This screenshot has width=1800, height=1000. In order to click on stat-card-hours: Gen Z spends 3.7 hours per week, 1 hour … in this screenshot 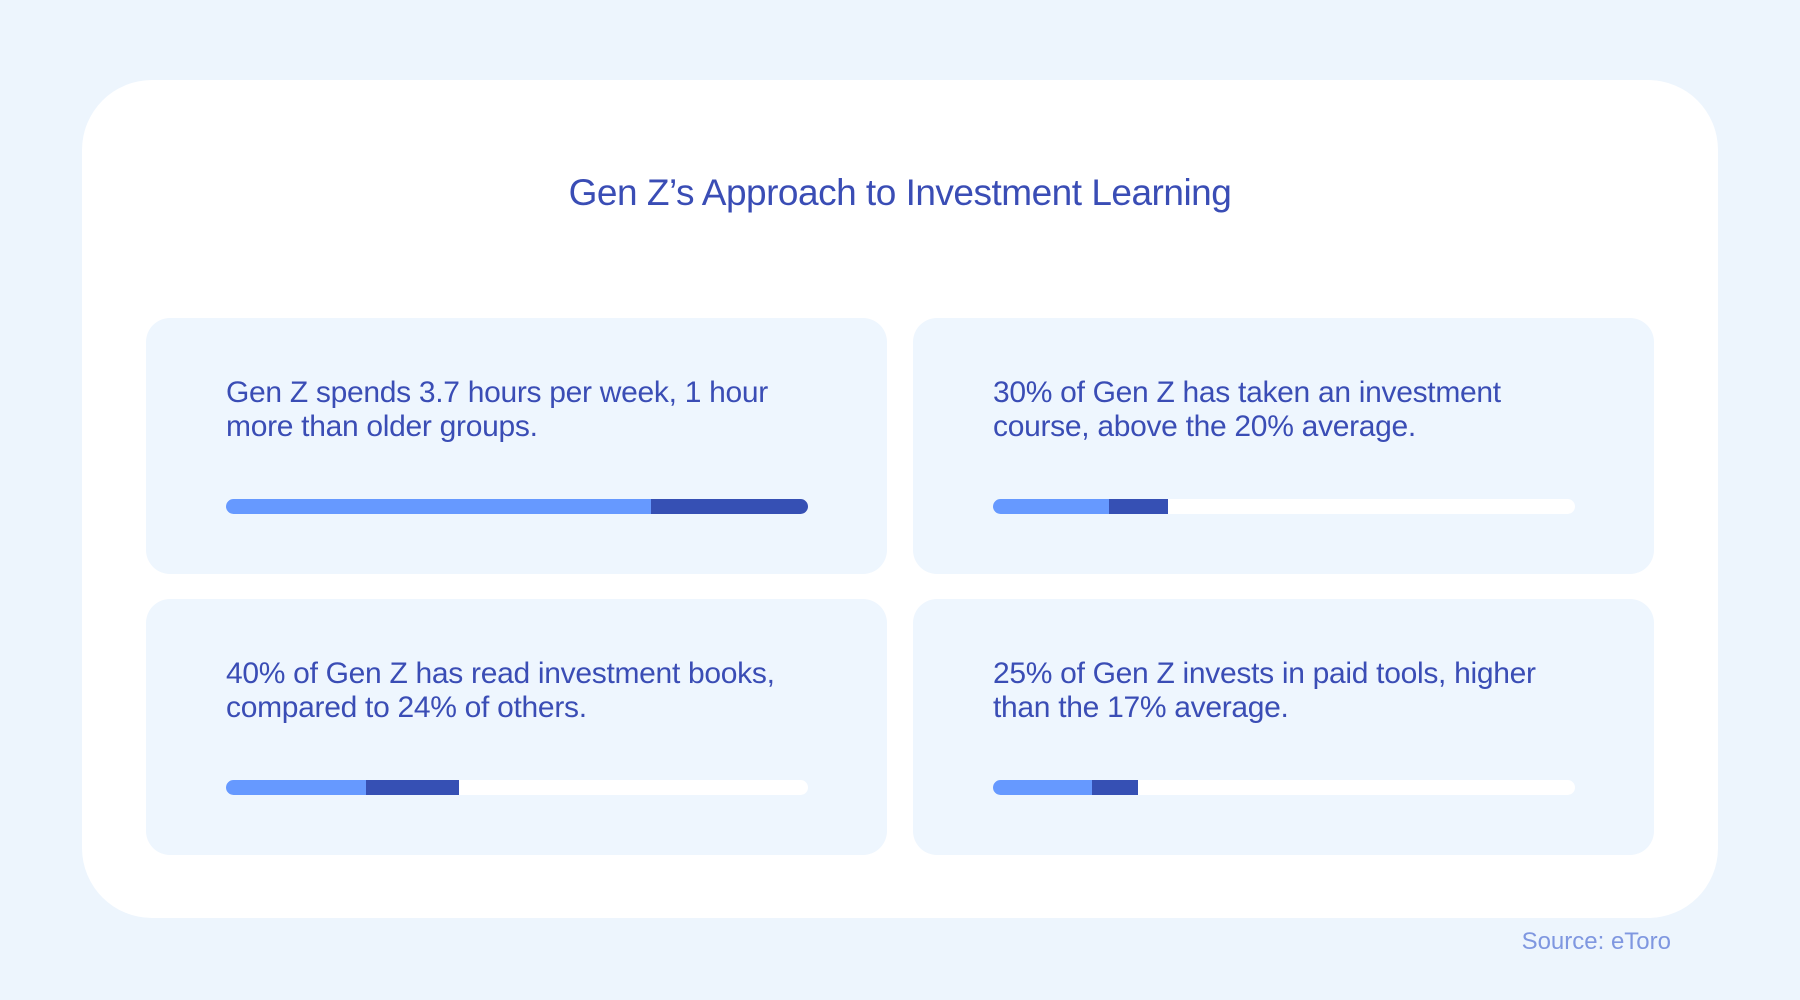, I will do `click(516, 446)`.